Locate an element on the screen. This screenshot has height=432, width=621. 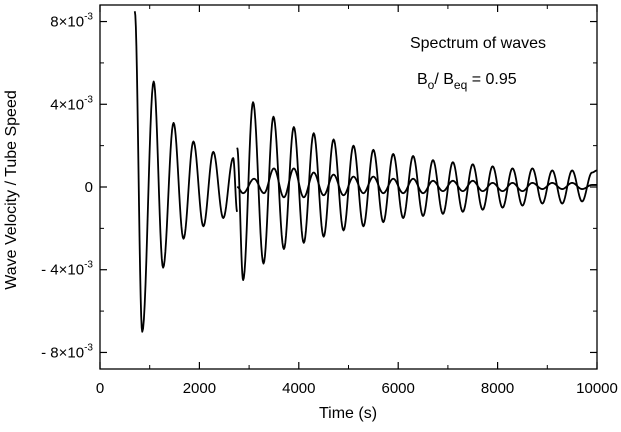
ratio-slash-b: / B is located at coordinates (444, 79).